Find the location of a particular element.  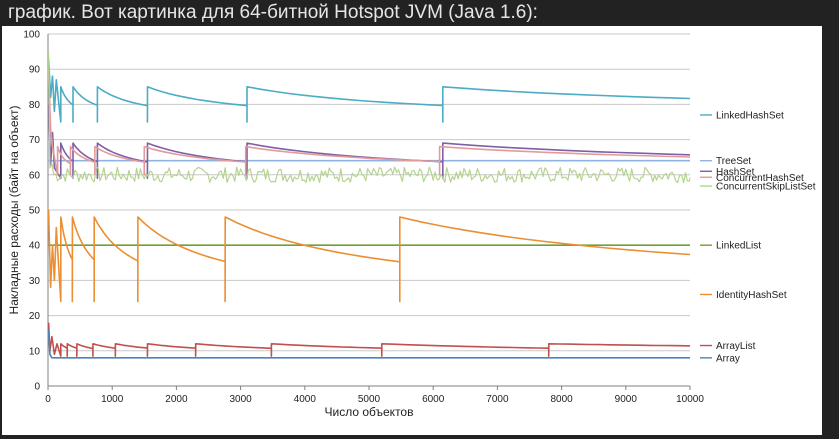

x-tick-label-2000: 2000 is located at coordinates (176, 399).